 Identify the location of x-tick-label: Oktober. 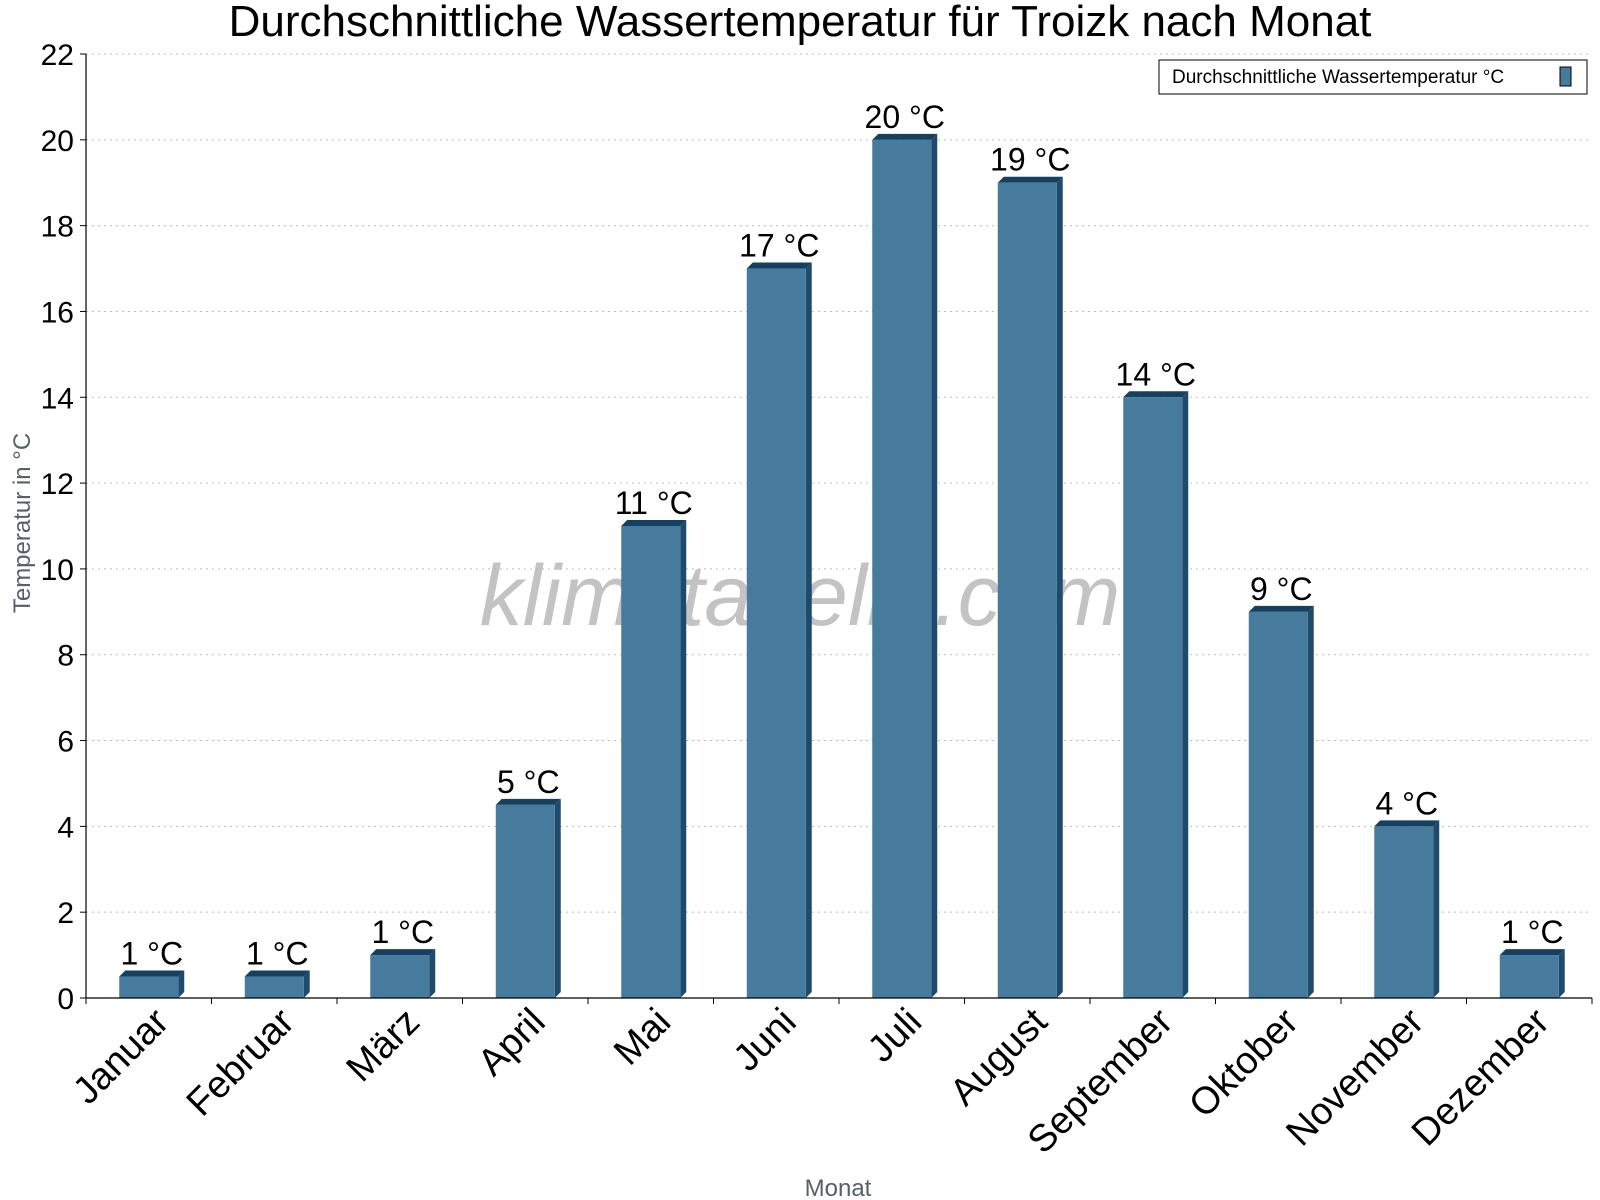
(1244, 1063).